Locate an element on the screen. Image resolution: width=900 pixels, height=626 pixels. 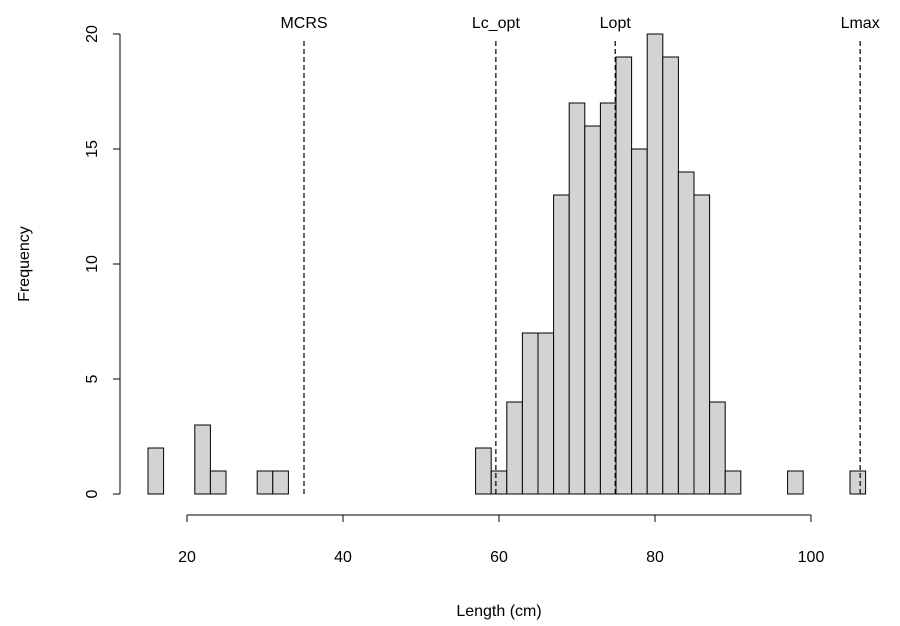
reference-label: MCRS is located at coordinates (303, 23).